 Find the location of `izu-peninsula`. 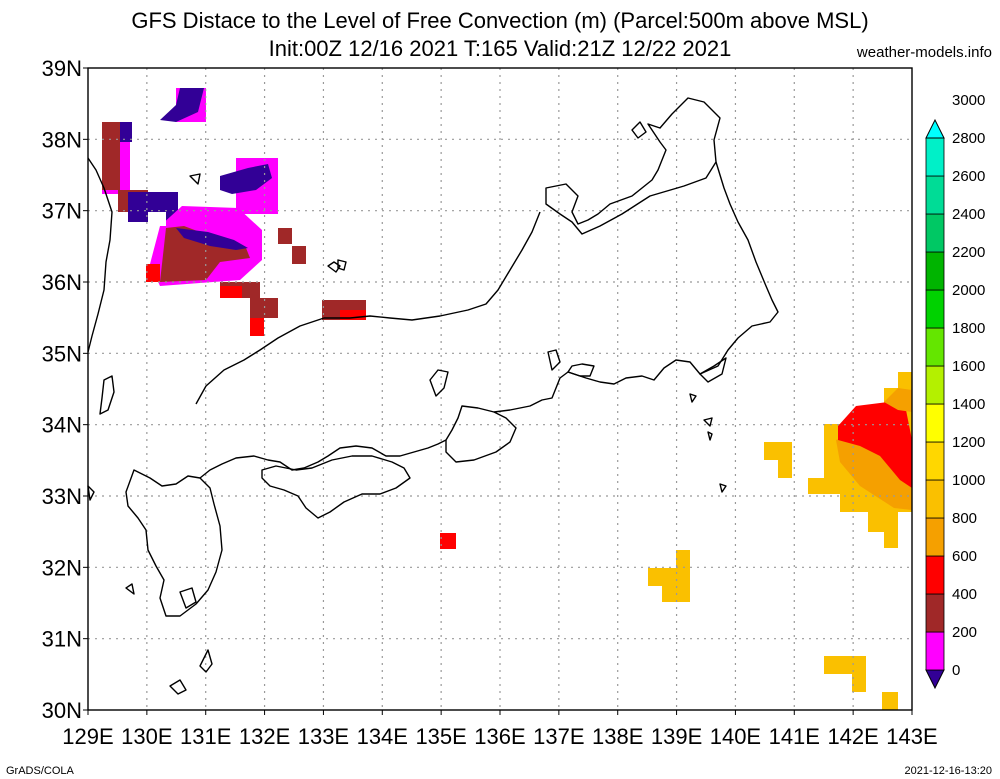

izu-peninsula is located at coordinates (581, 370).